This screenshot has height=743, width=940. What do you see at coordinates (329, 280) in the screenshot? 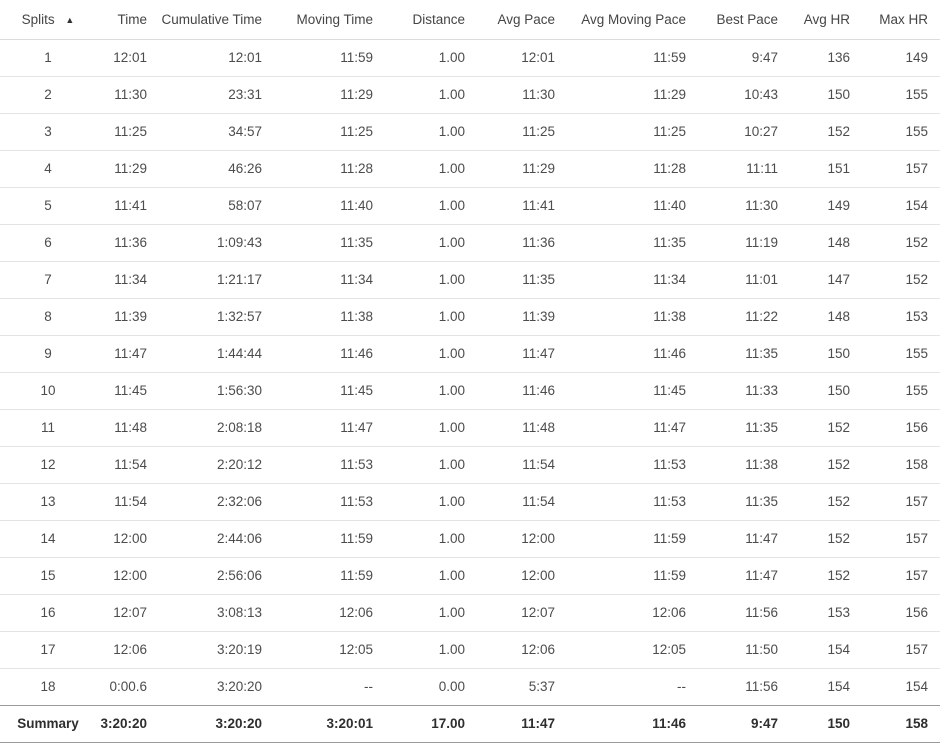
I see `value-cell: 11:34` at bounding box center [329, 280].